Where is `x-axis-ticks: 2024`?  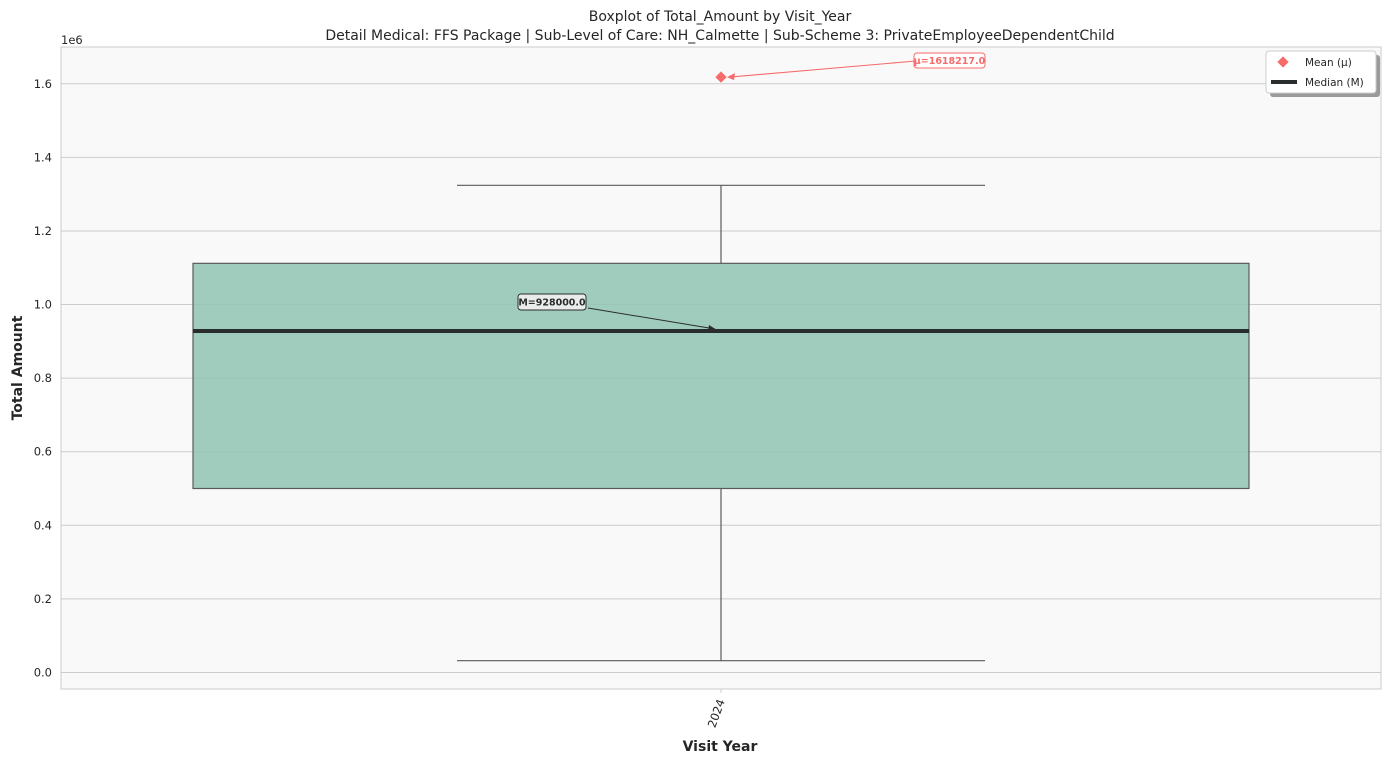 x-axis-ticks: 2024 is located at coordinates (716, 709).